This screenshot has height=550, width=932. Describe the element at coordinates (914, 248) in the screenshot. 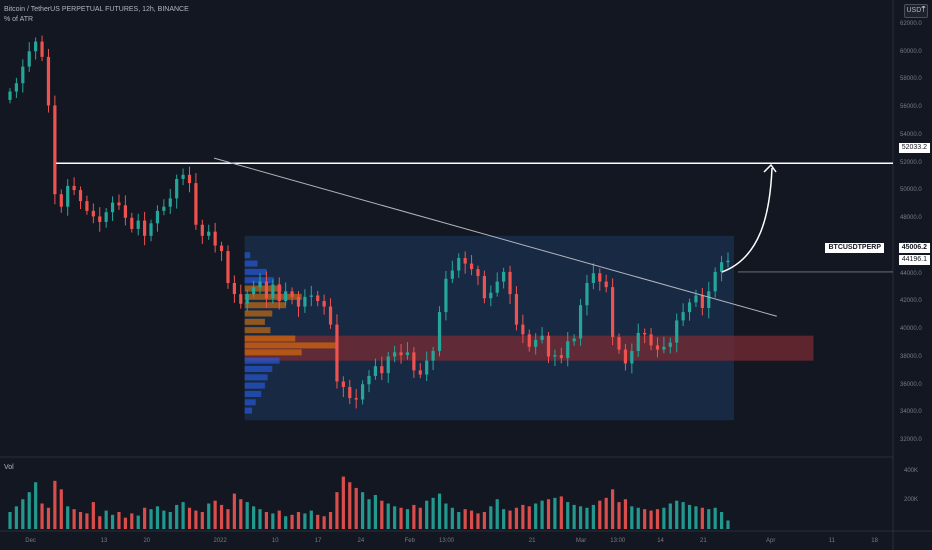

I see `last-price-label: 45006.2` at that location.